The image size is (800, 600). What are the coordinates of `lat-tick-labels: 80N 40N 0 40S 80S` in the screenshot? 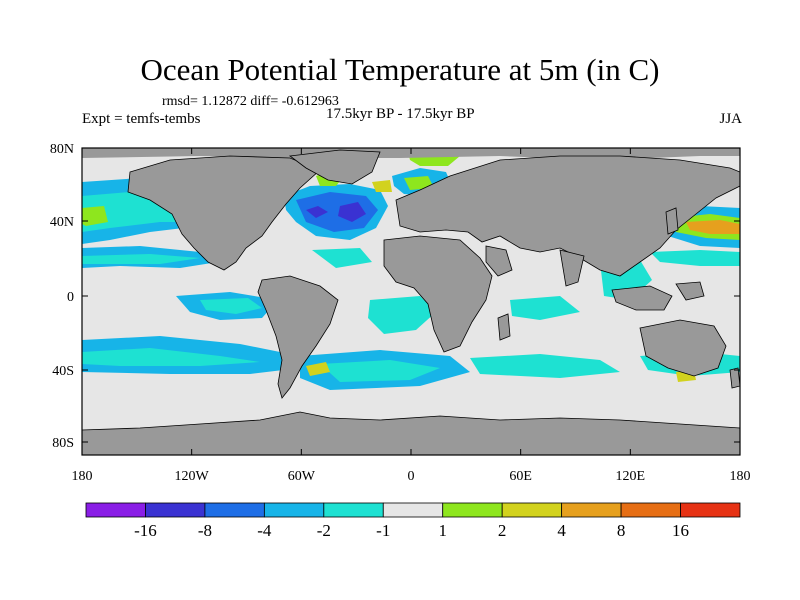 It's located at (62, 296).